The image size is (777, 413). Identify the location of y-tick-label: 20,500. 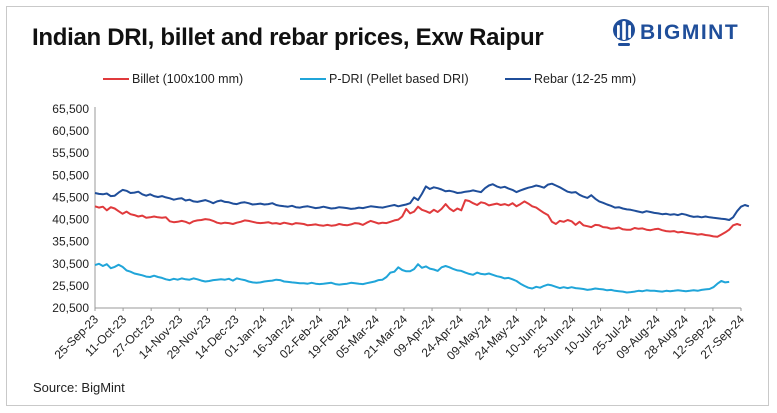
(70, 308).